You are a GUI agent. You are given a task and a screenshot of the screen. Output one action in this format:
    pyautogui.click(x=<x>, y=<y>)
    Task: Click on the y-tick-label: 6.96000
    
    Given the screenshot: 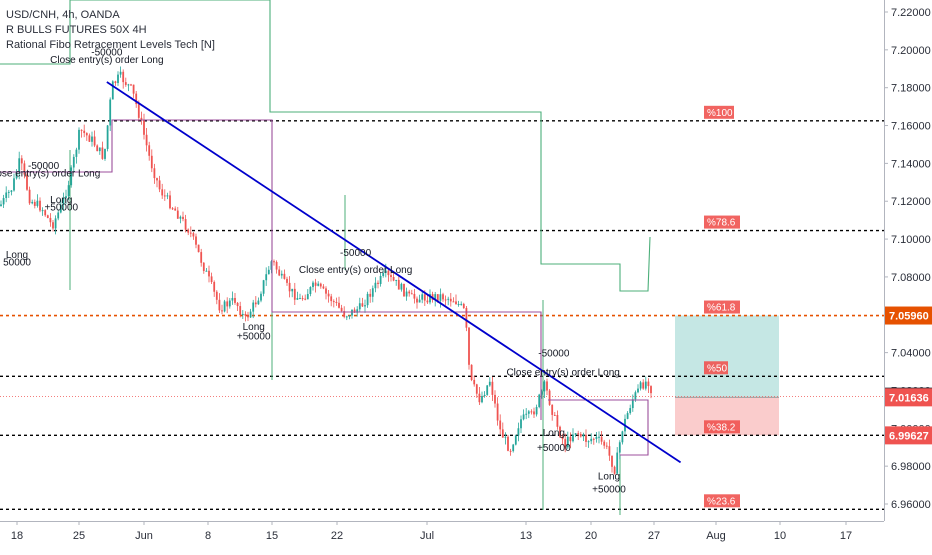 What is the action you would take?
    pyautogui.click(x=911, y=505)
    